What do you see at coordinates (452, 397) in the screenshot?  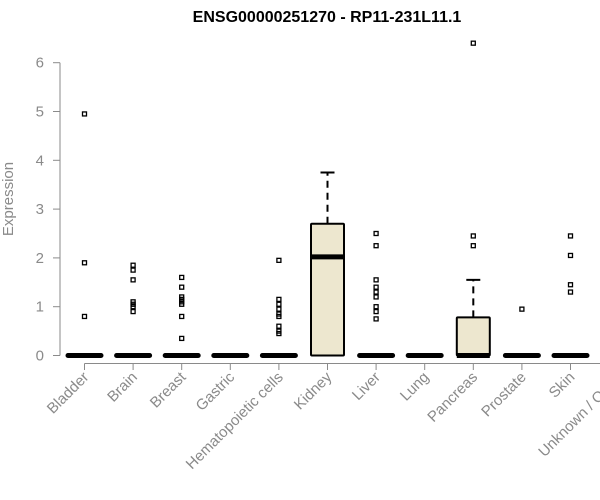 I see `x-tick-label: Pancreas` at bounding box center [452, 397].